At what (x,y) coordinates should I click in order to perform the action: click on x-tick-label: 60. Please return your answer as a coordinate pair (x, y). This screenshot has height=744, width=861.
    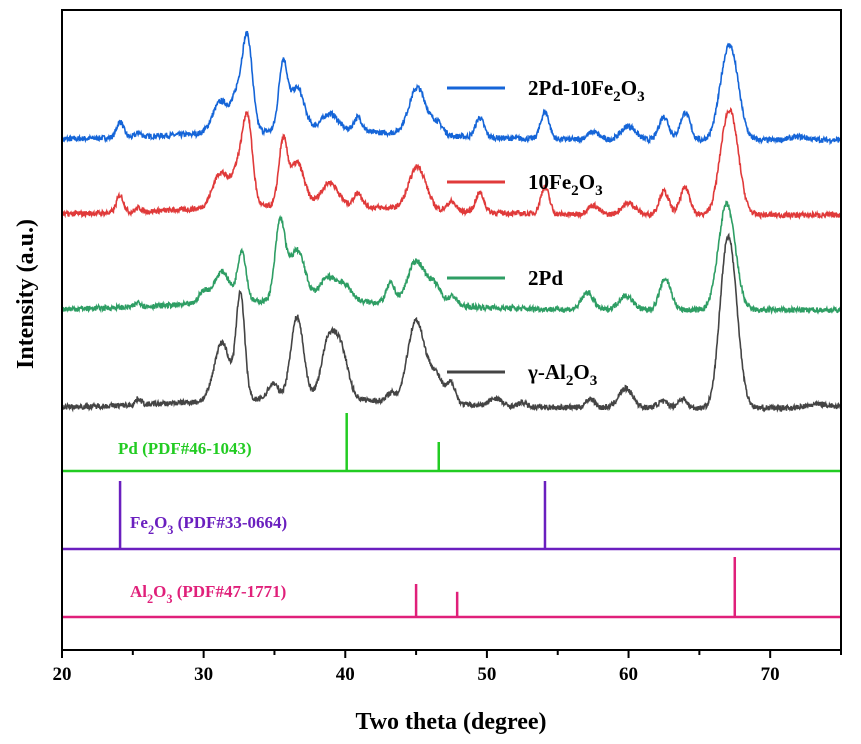
    Looking at the image, I should click on (628, 674).